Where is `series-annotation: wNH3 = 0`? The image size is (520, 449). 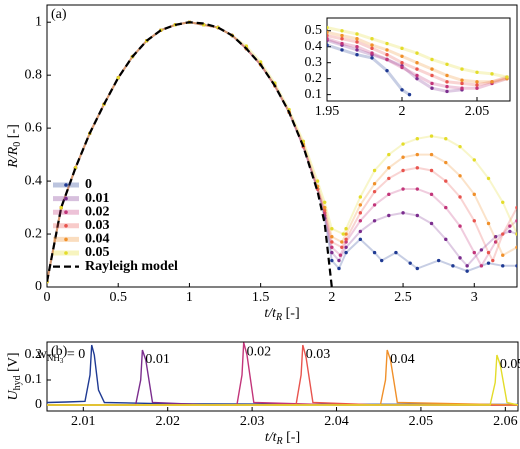 series-annotation: wNH3 = 0 is located at coordinates (61, 355).